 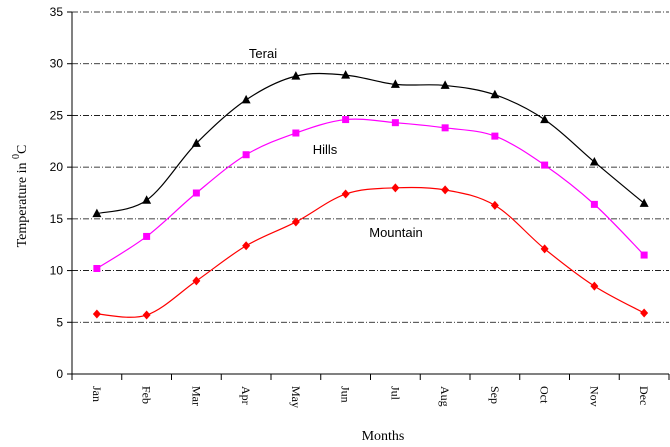 What do you see at coordinates (57, 115) in the screenshot?
I see `y-tick-label: 25` at bounding box center [57, 115].